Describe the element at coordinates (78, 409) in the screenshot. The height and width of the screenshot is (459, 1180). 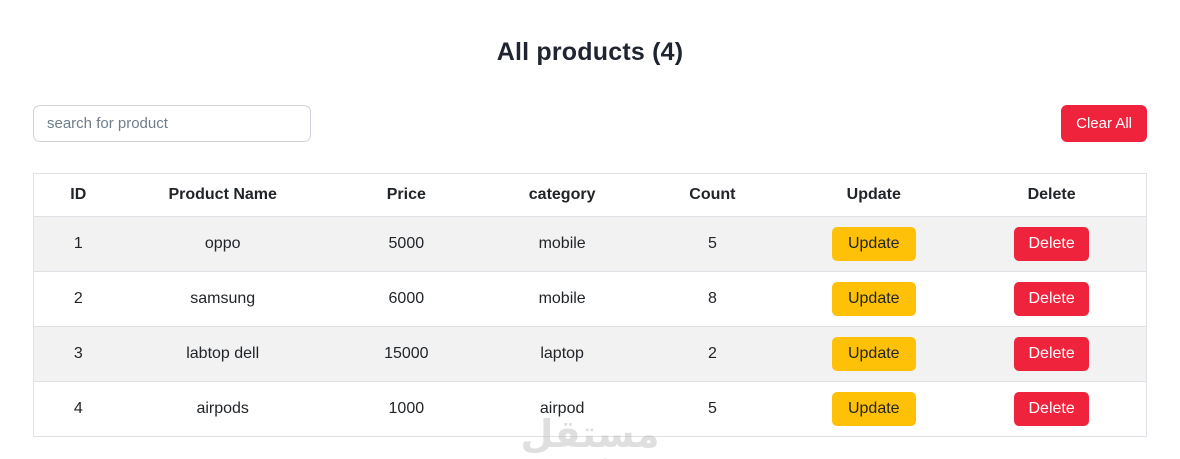
I see `cell-id: 4` at that location.